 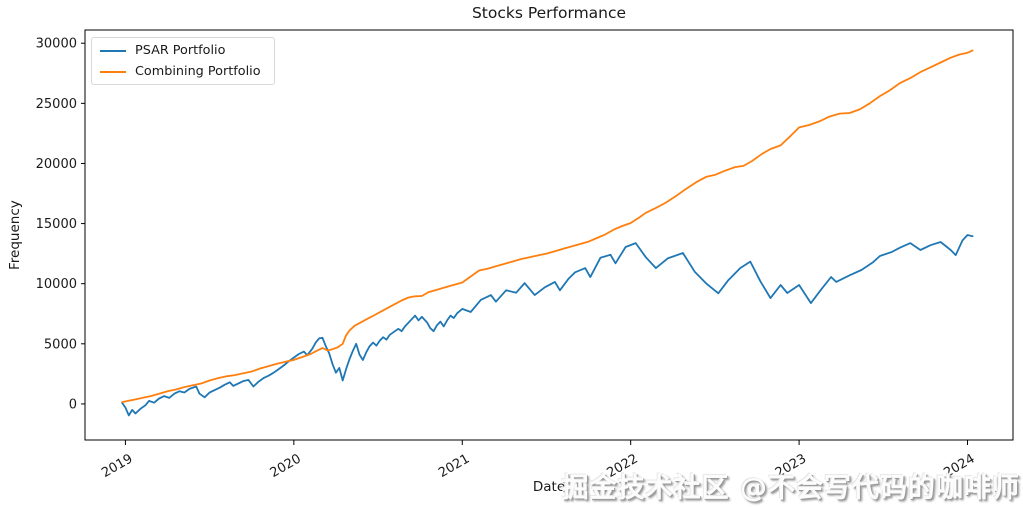 What do you see at coordinates (198, 71) in the screenshot?
I see `legend-label: Combining Portfolio` at bounding box center [198, 71].